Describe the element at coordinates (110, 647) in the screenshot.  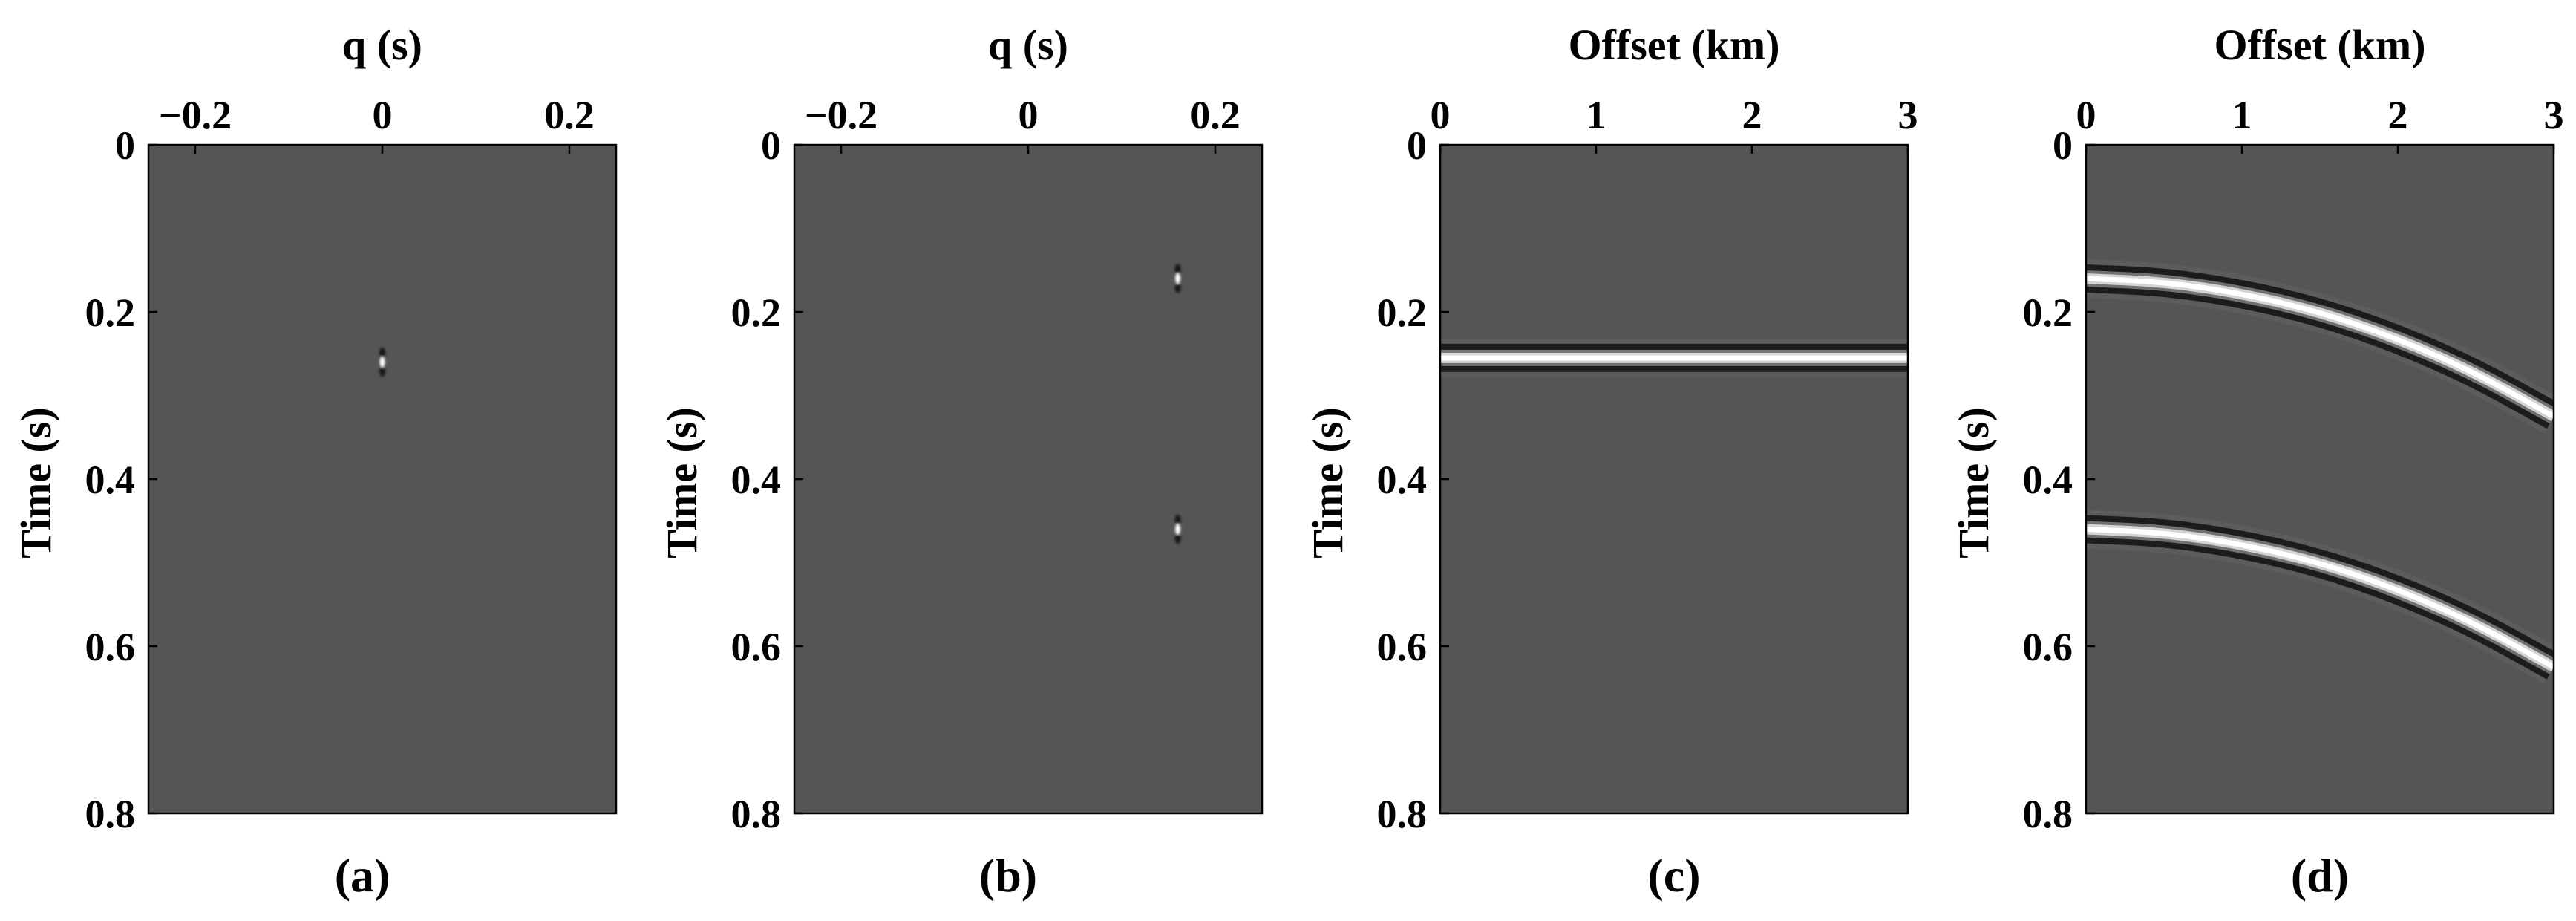
I see `panel-a-ytick-label-3: 0.6` at that location.